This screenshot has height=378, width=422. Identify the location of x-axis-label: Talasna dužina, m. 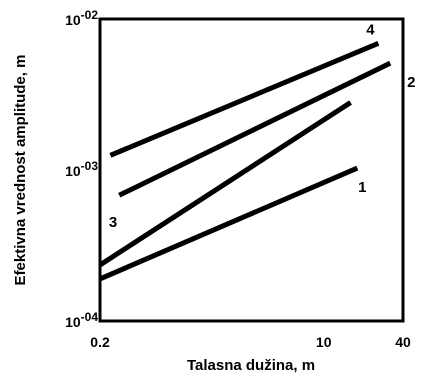
(251, 365).